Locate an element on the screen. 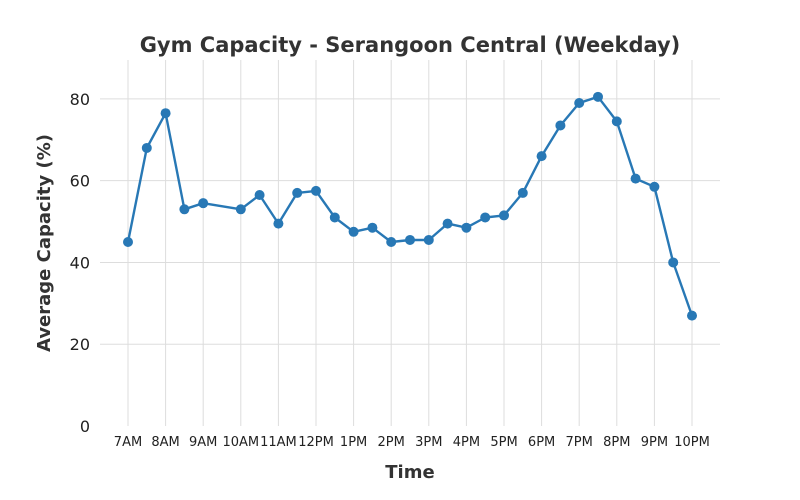 The image size is (800, 500). y-axis-label: Average Capacity (%) is located at coordinates (44, 243).